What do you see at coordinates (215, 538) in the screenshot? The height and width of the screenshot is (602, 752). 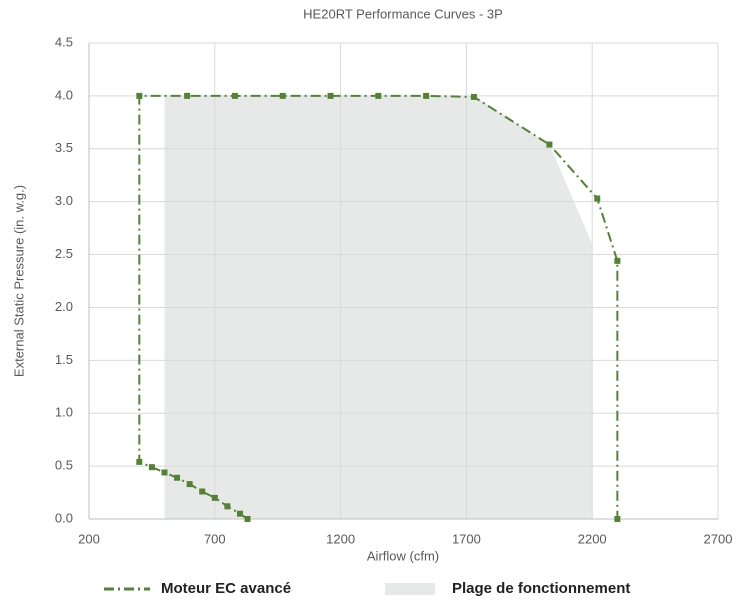 I see `x-tick-label: 700` at bounding box center [215, 538].